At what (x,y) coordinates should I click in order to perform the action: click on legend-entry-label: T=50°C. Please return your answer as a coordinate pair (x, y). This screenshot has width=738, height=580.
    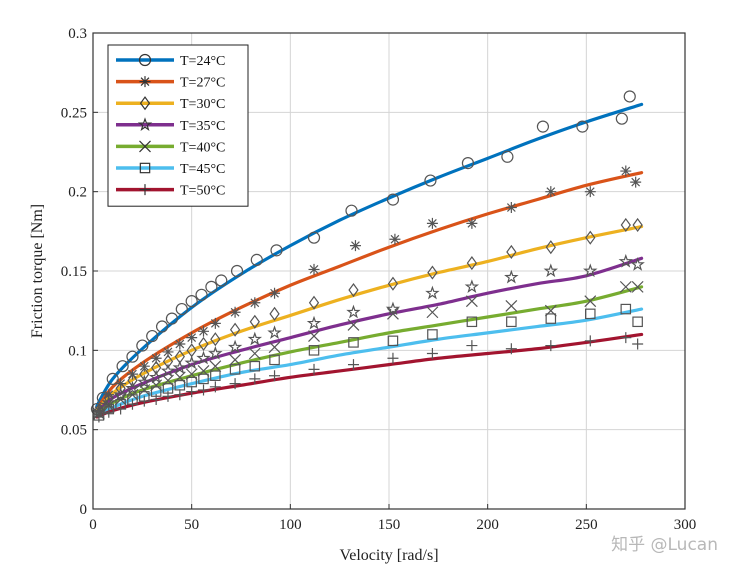
    Looking at the image, I should click on (202, 191).